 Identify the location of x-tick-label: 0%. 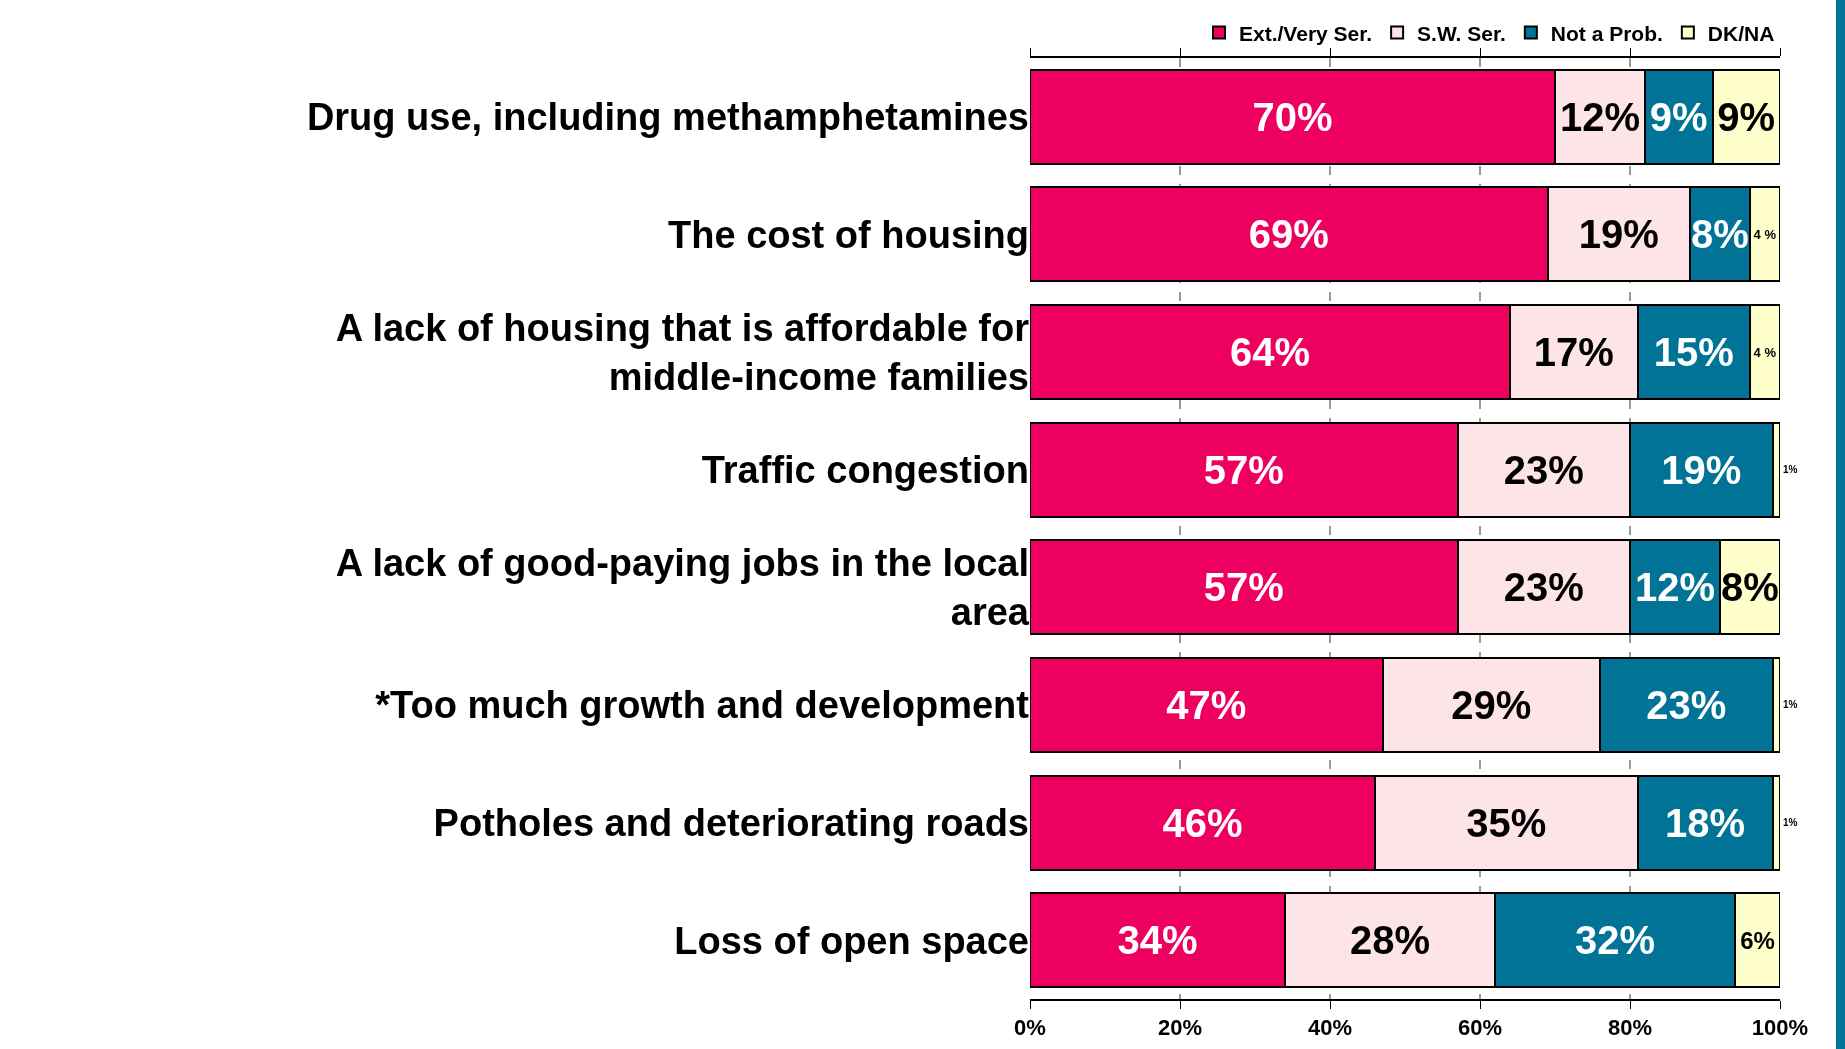
(1030, 1028).